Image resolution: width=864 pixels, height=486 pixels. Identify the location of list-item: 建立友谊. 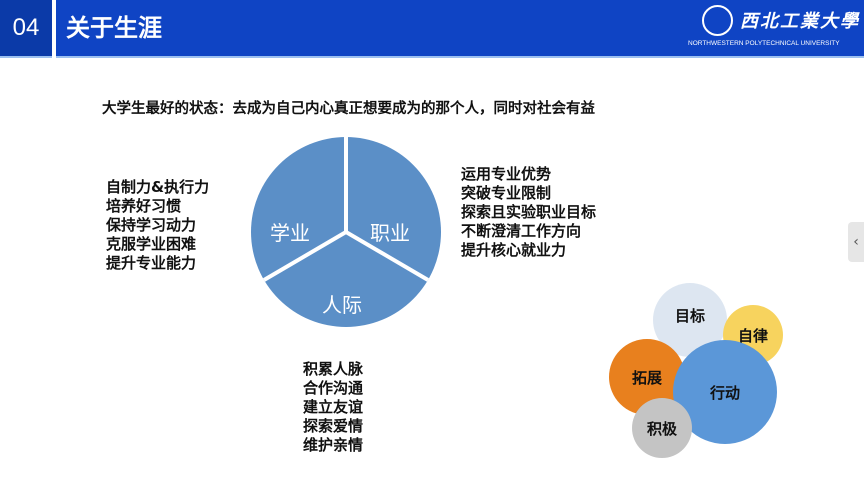
(333, 407).